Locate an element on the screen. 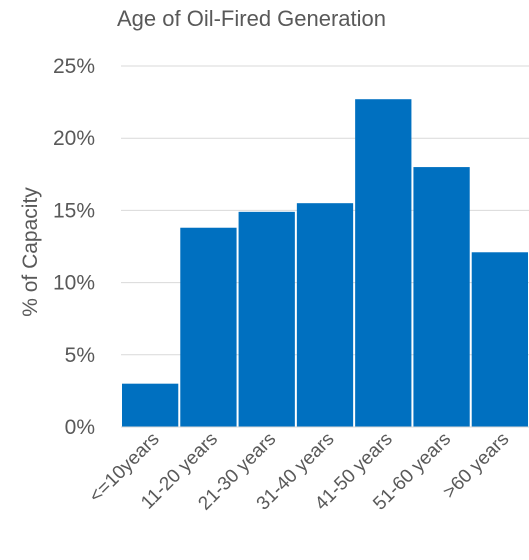 This screenshot has height=560, width=529. y-tick-label: 20% is located at coordinates (74, 138).